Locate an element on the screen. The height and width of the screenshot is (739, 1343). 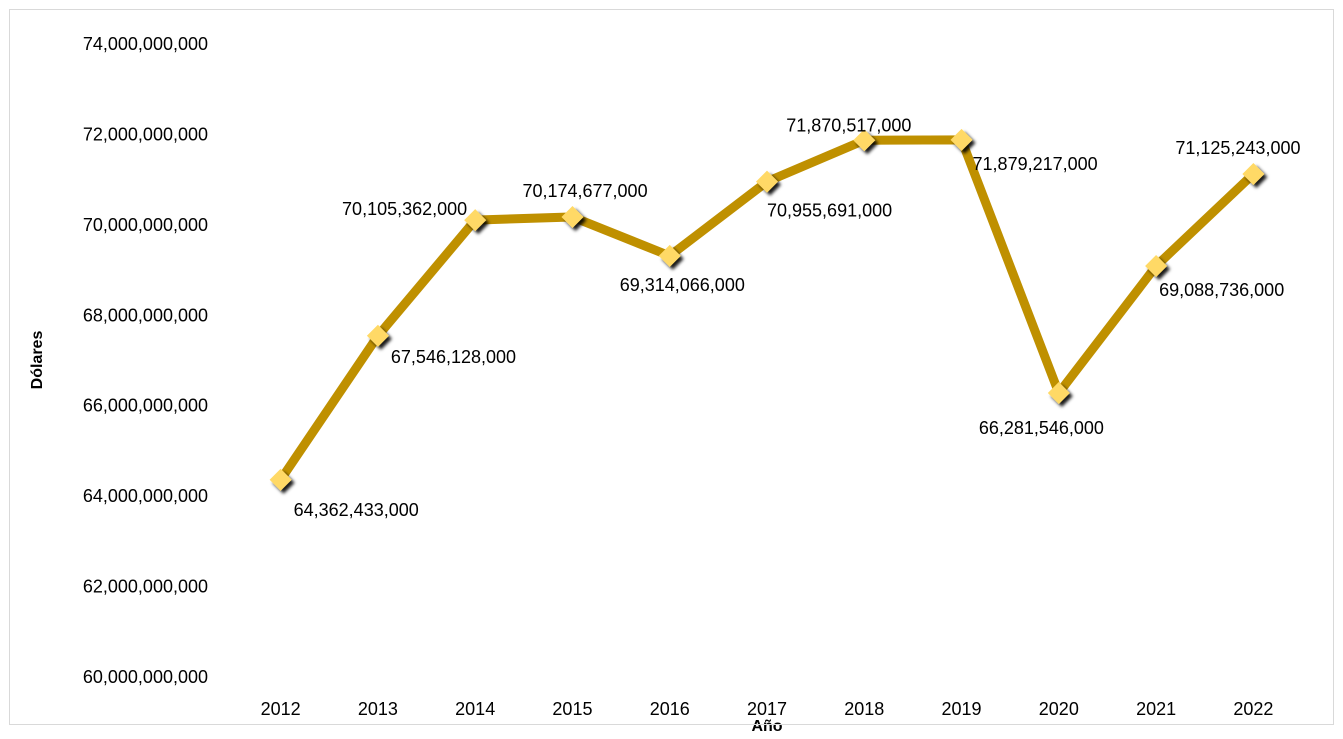
data-label: 71,879,217,000 is located at coordinates (1035, 164).